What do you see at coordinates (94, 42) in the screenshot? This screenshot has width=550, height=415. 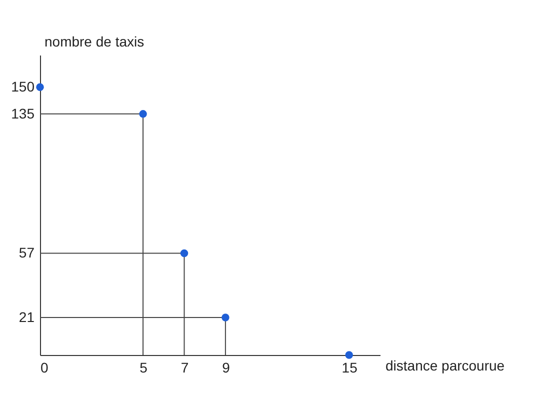 I see `y-axis-title: nombre de taxis` at bounding box center [94, 42].